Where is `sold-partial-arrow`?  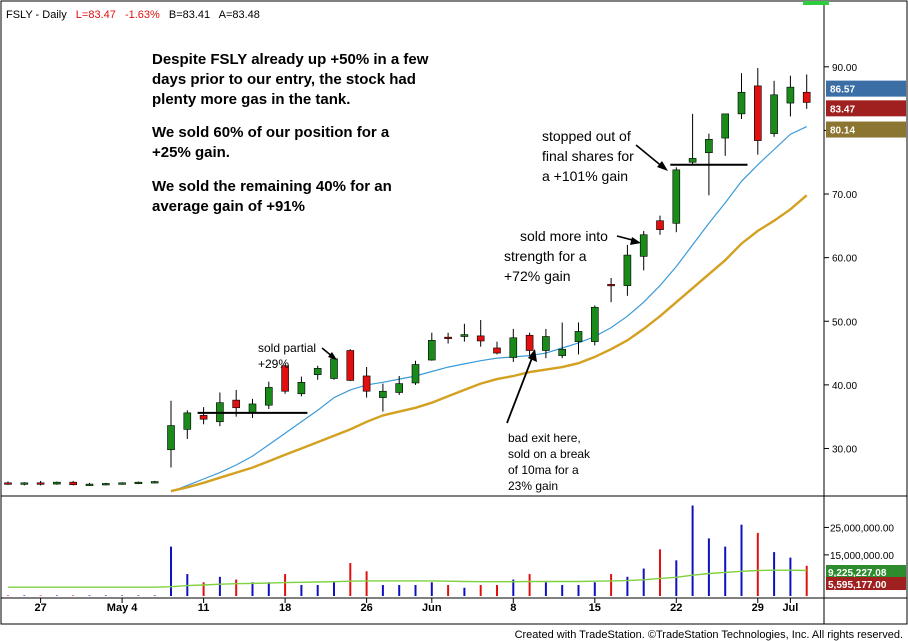
sold-partial-arrow is located at coordinates (329, 353).